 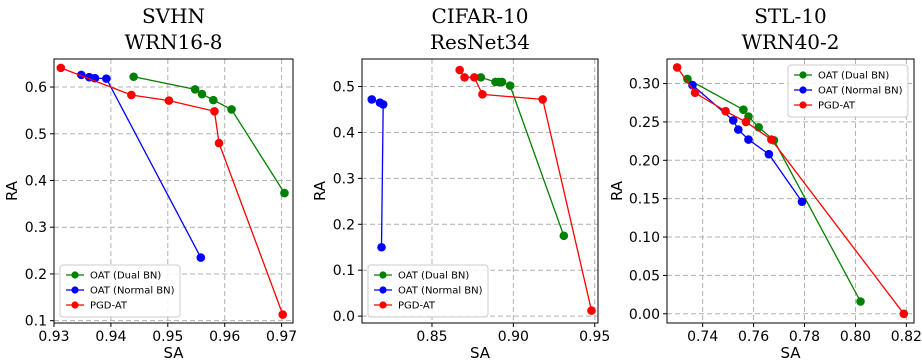 What do you see at coordinates (906, 337) in the screenshot?
I see `x-tick-label: 0.82` at bounding box center [906, 337].